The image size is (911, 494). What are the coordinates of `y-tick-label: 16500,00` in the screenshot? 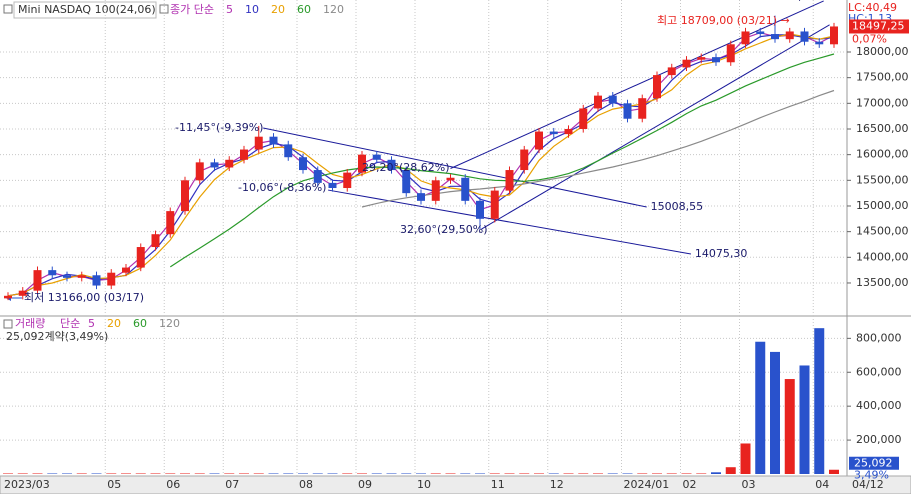 It's located at (882, 128).